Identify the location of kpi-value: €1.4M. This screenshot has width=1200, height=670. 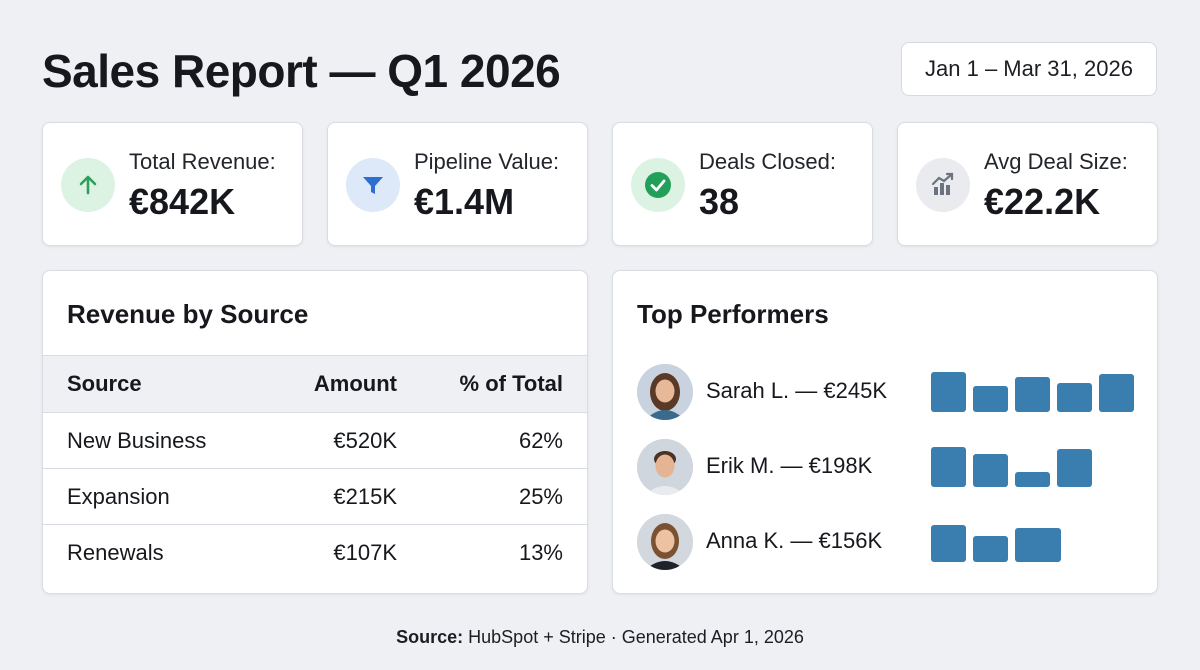
(464, 201).